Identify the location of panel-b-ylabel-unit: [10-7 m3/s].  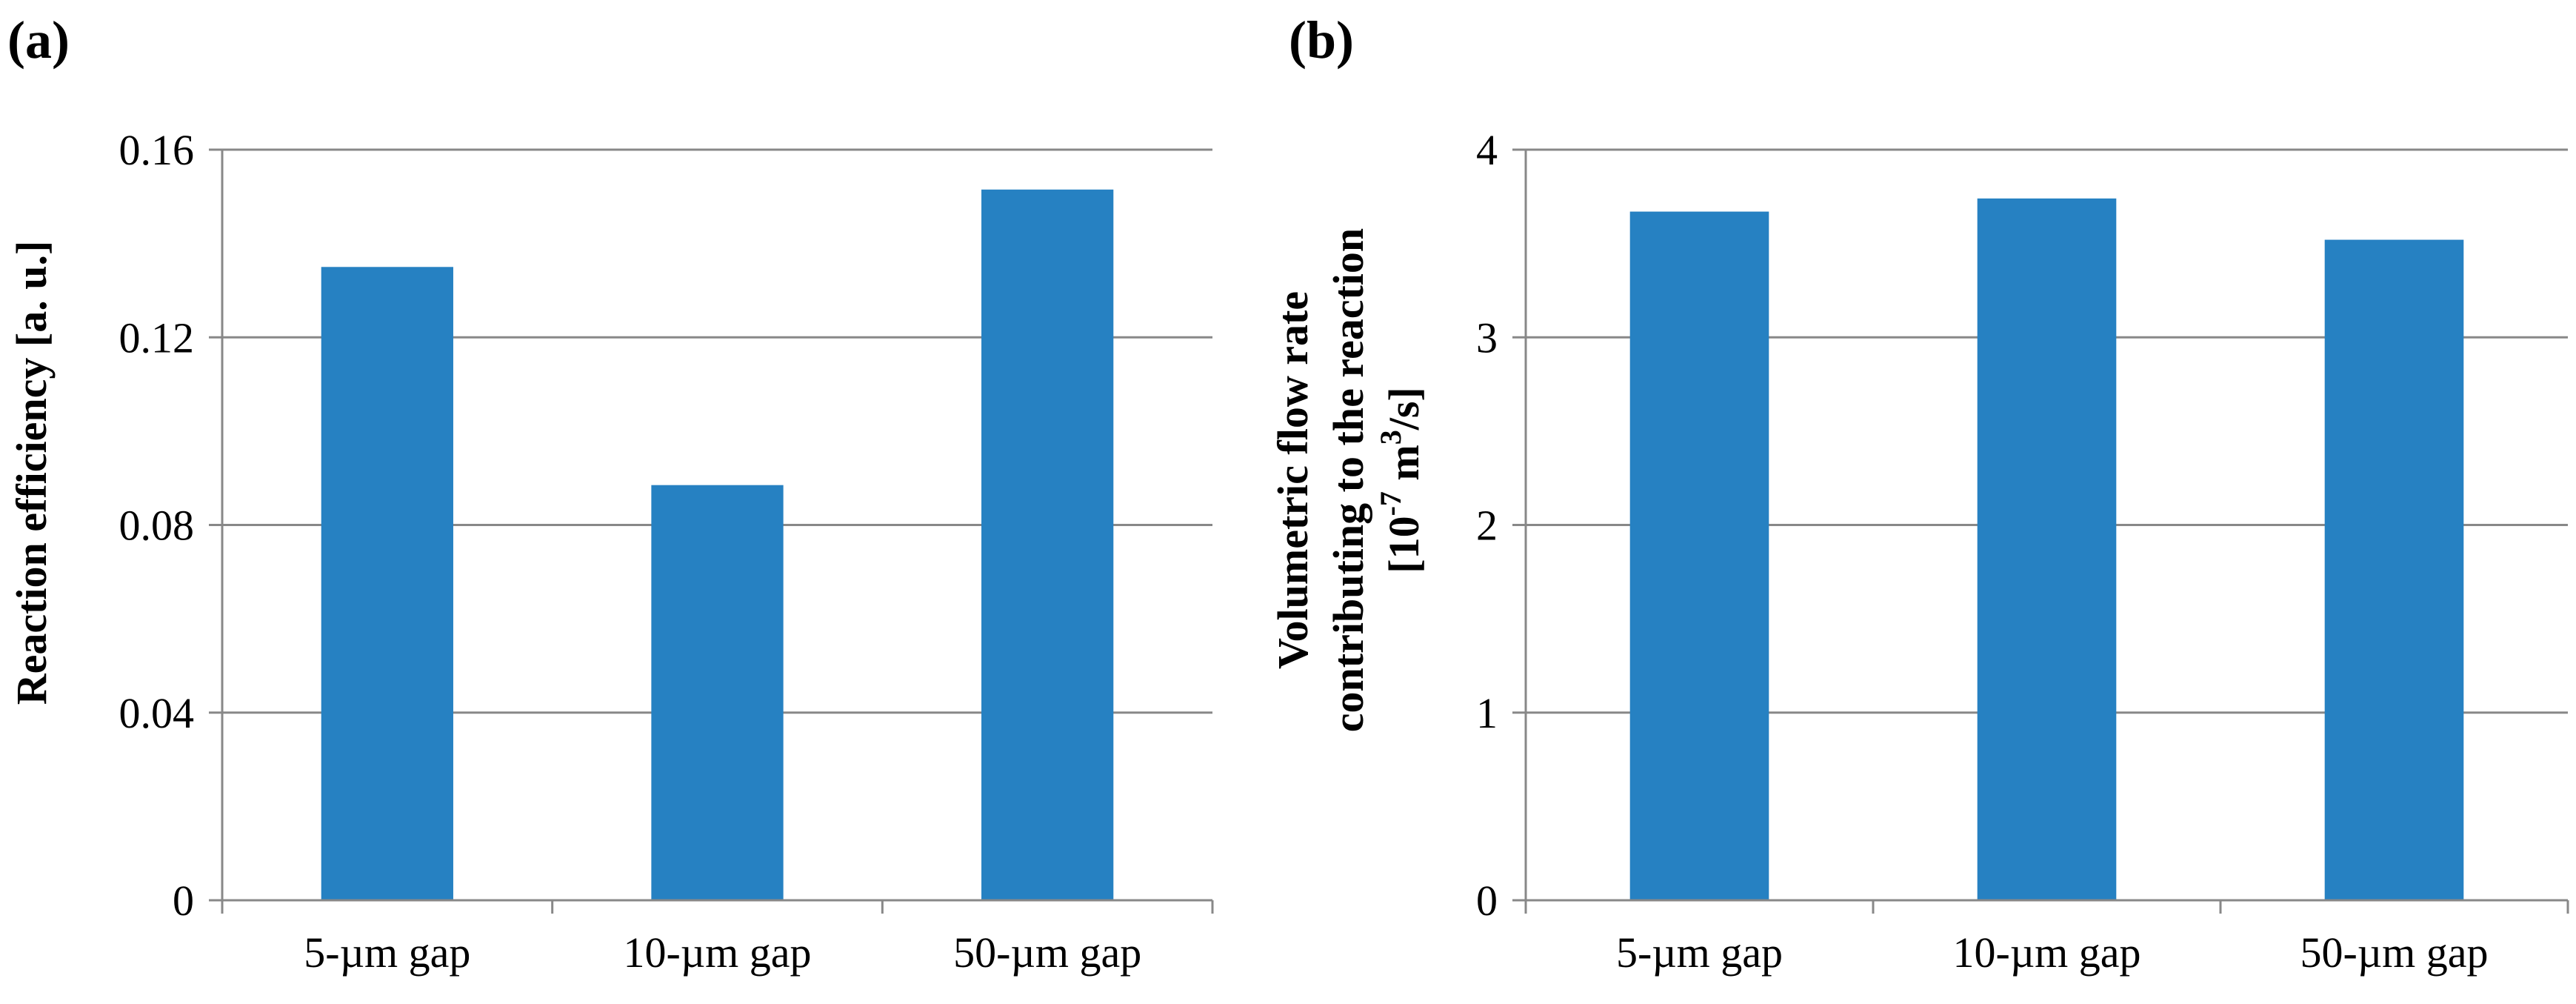
(1401, 480).